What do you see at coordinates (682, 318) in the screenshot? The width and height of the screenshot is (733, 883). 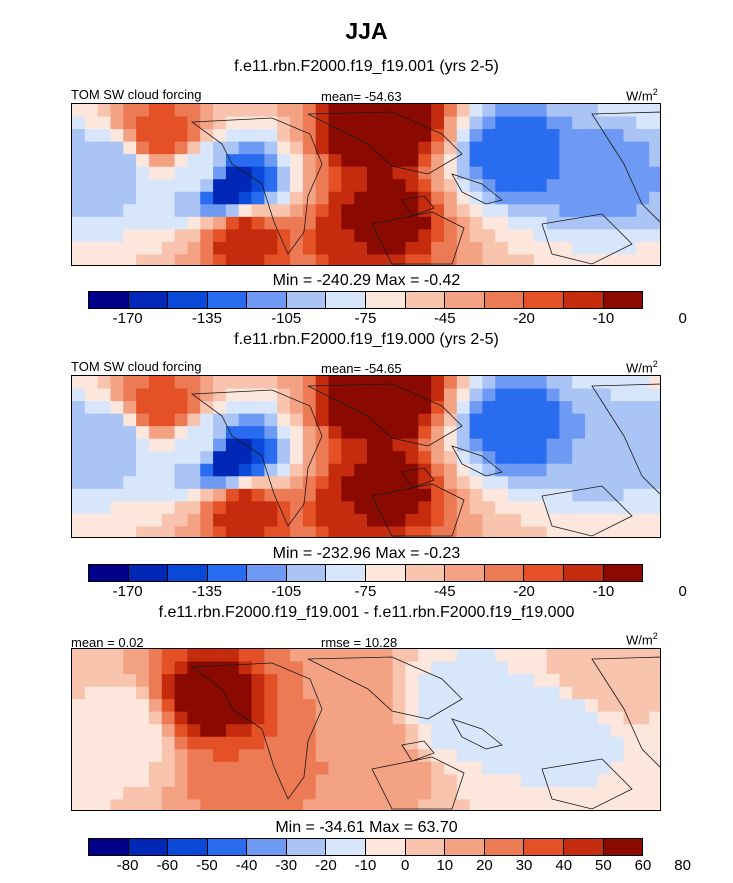 I see `colorbar-tick-label: 0` at bounding box center [682, 318].